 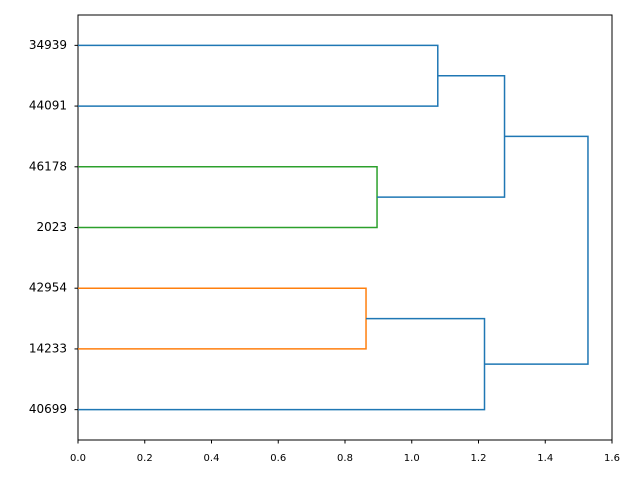 I want to click on x-tick-label: 0.2, so click(x=145, y=458).